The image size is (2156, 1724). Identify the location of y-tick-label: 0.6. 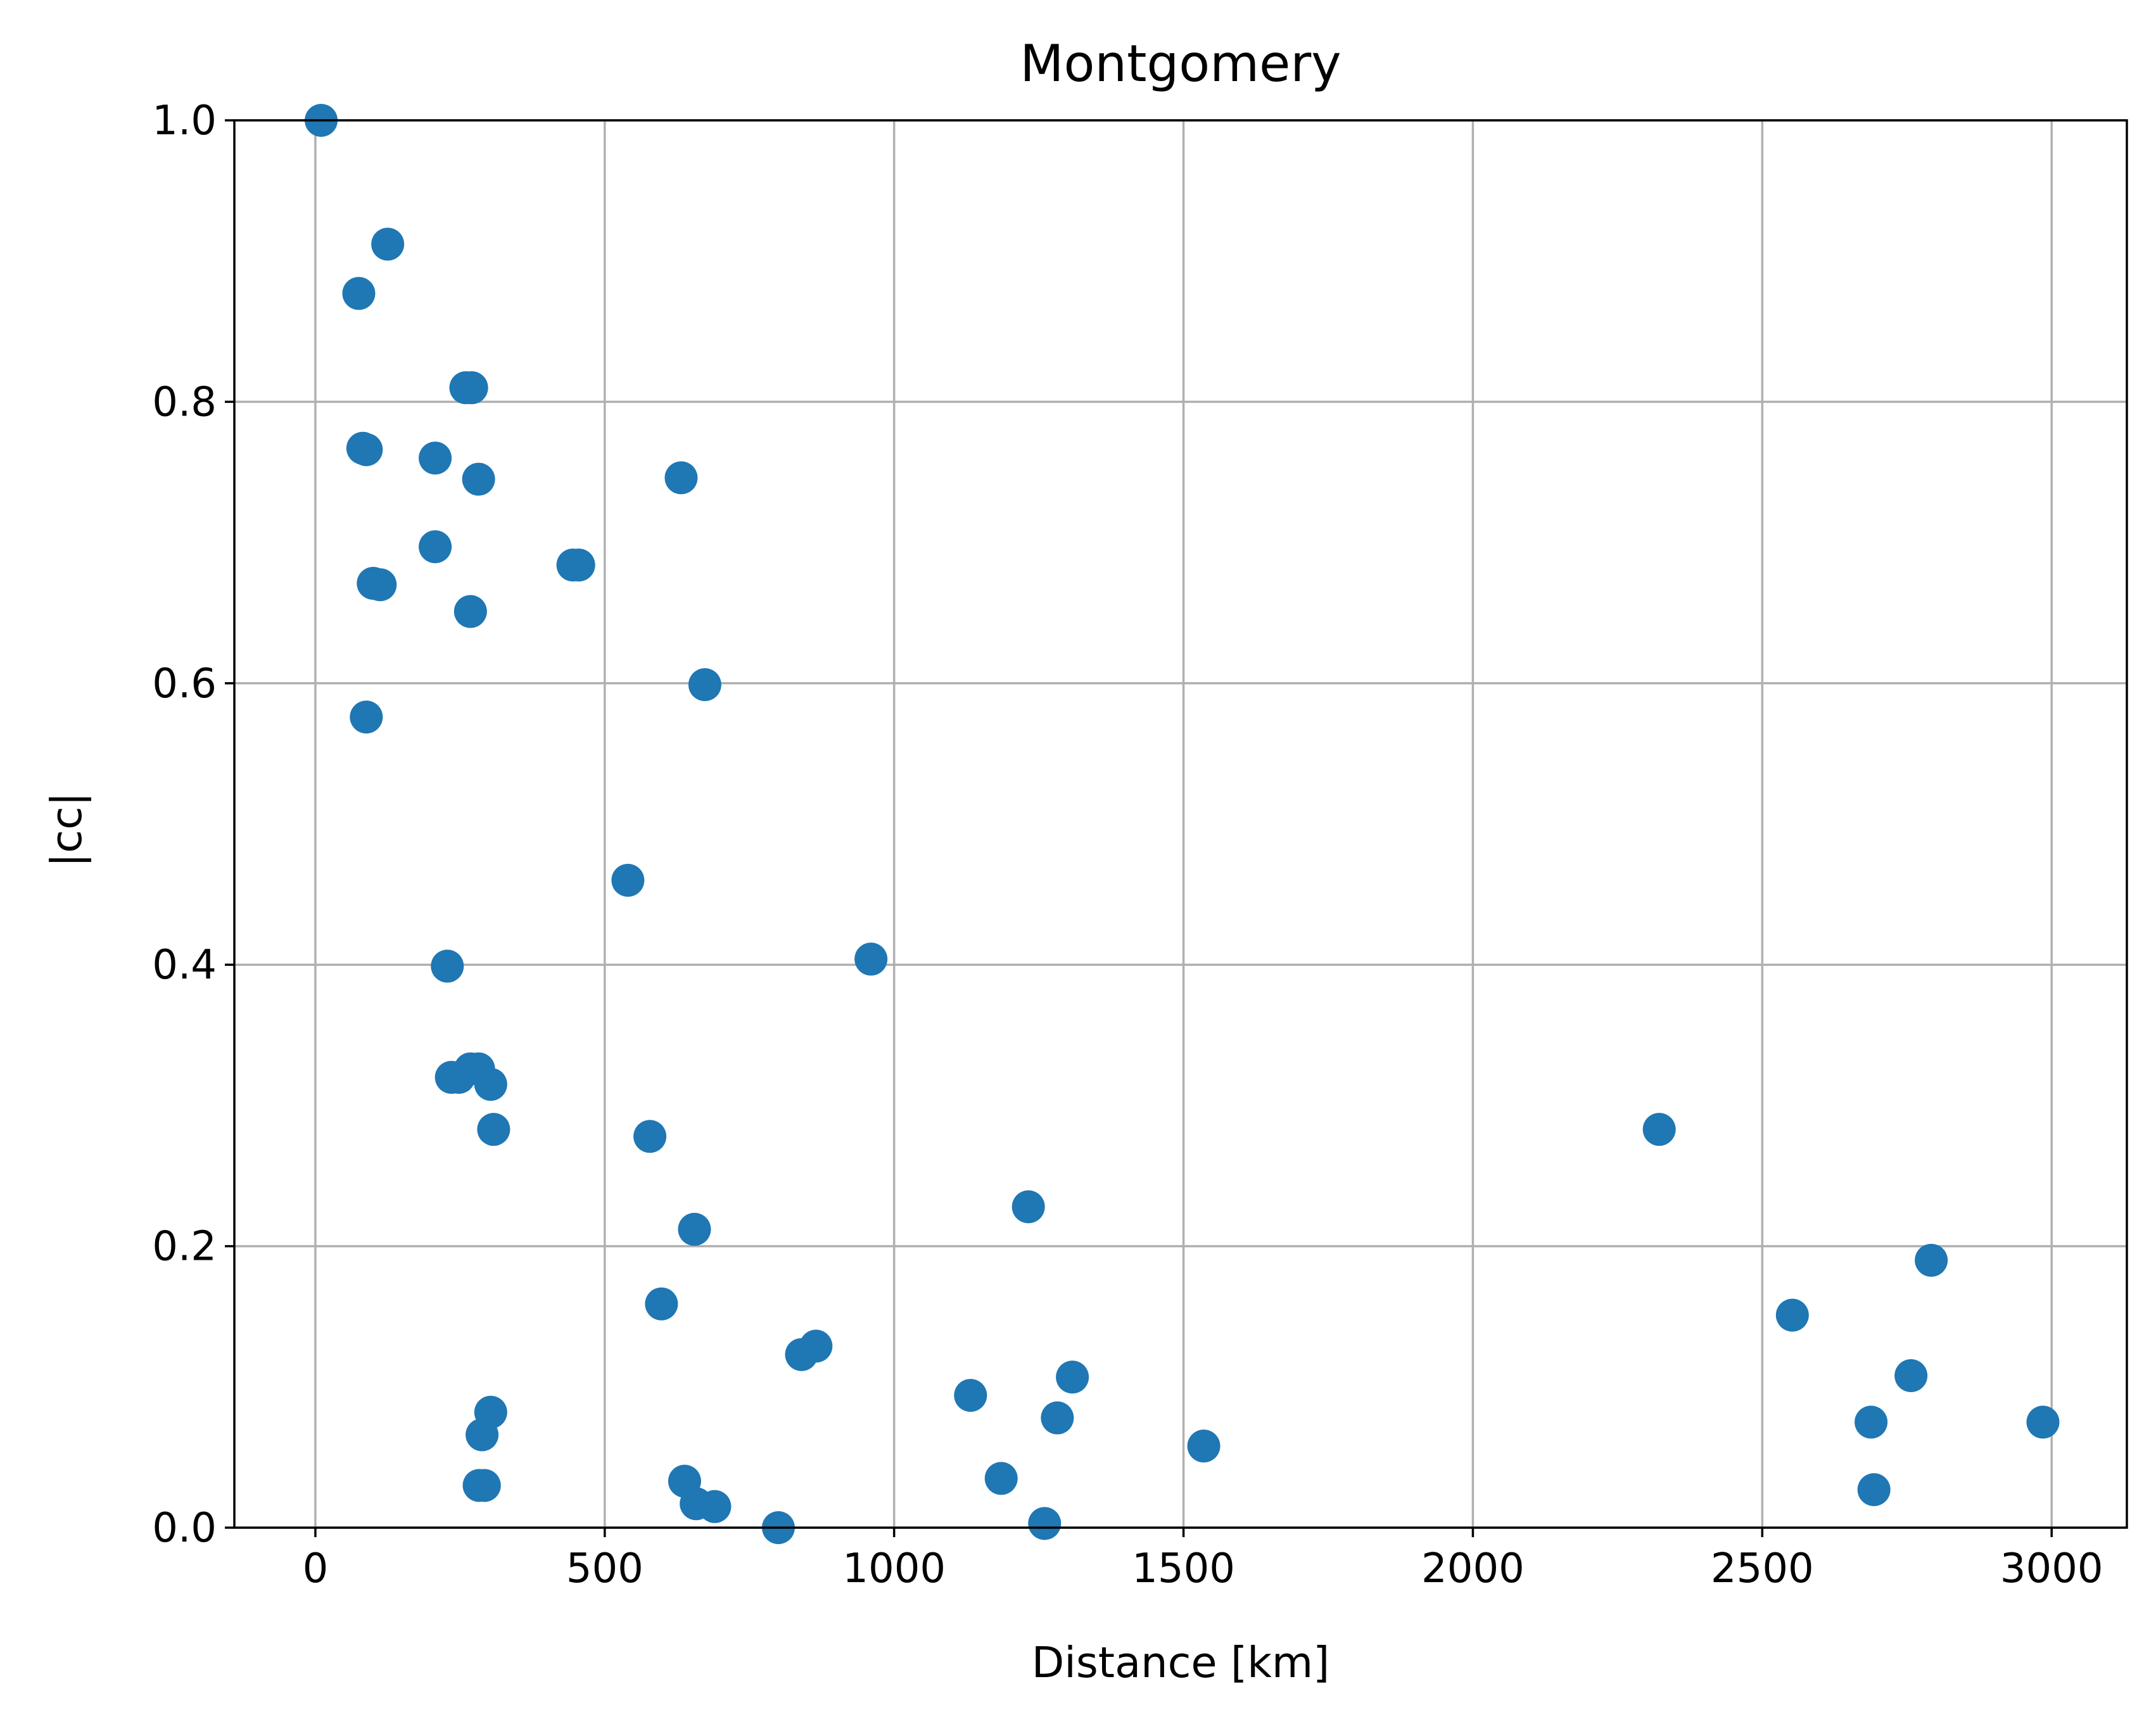
(184, 684).